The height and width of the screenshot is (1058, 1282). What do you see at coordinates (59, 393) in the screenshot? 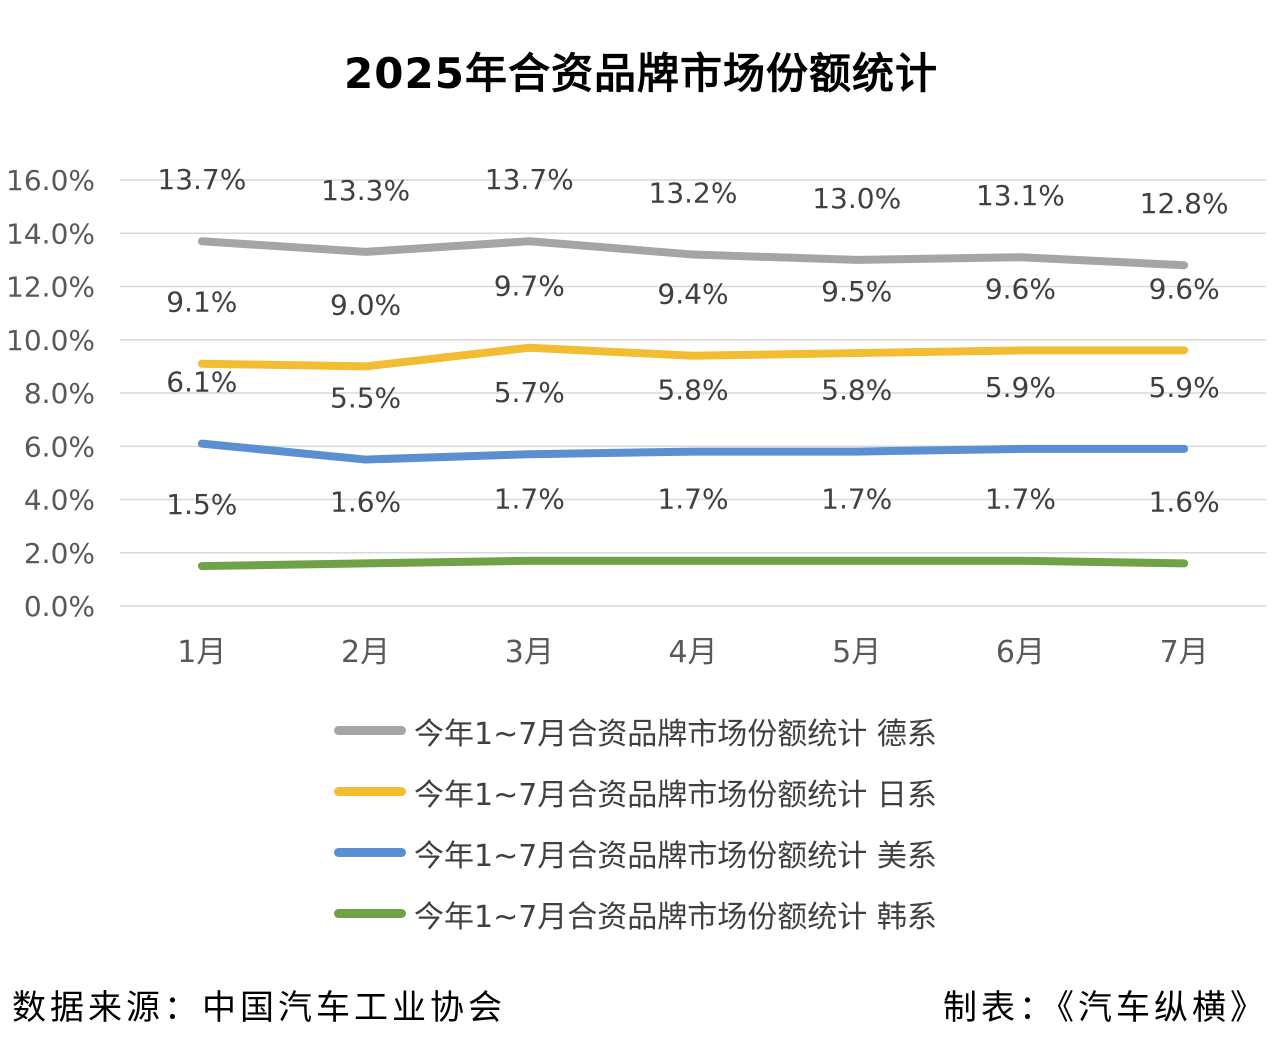
I see `y-tick-label: 8.0%` at bounding box center [59, 393].